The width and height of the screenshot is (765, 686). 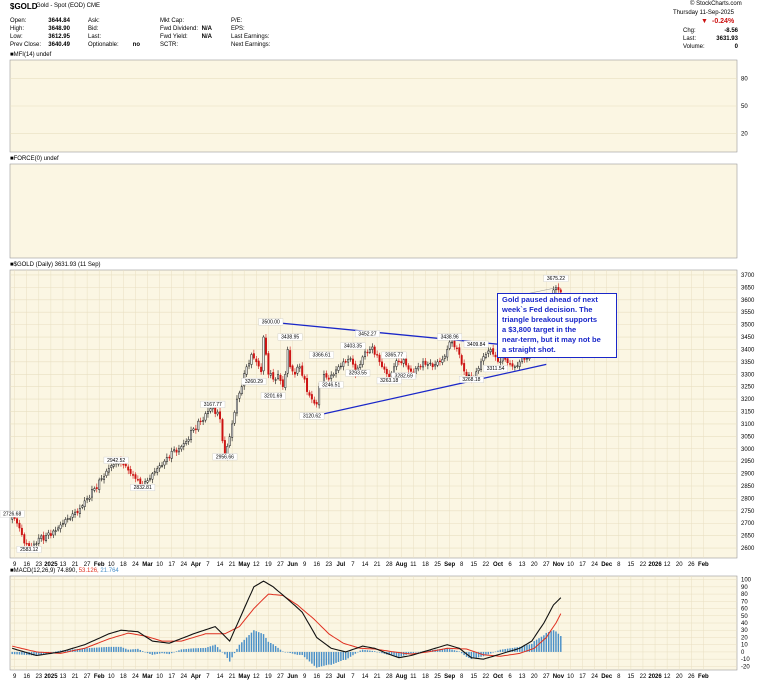 I want to click on price-label-text: 3675.22, so click(x=556, y=279).